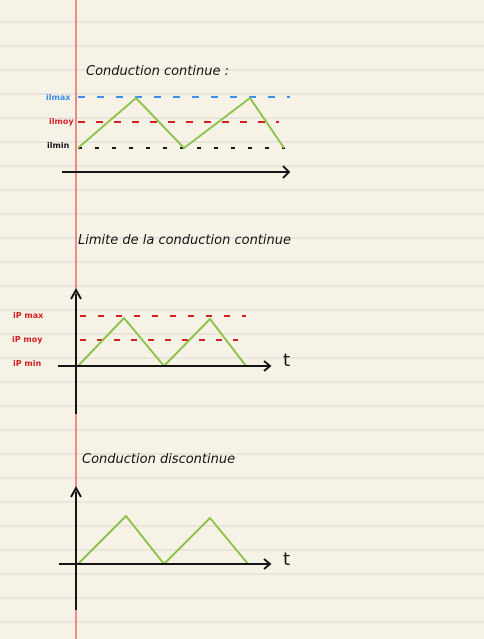 The height and width of the screenshot is (639, 484). Describe the element at coordinates (157, 71) in the screenshot. I see `section-title-continuous: Conduction continue :` at that location.